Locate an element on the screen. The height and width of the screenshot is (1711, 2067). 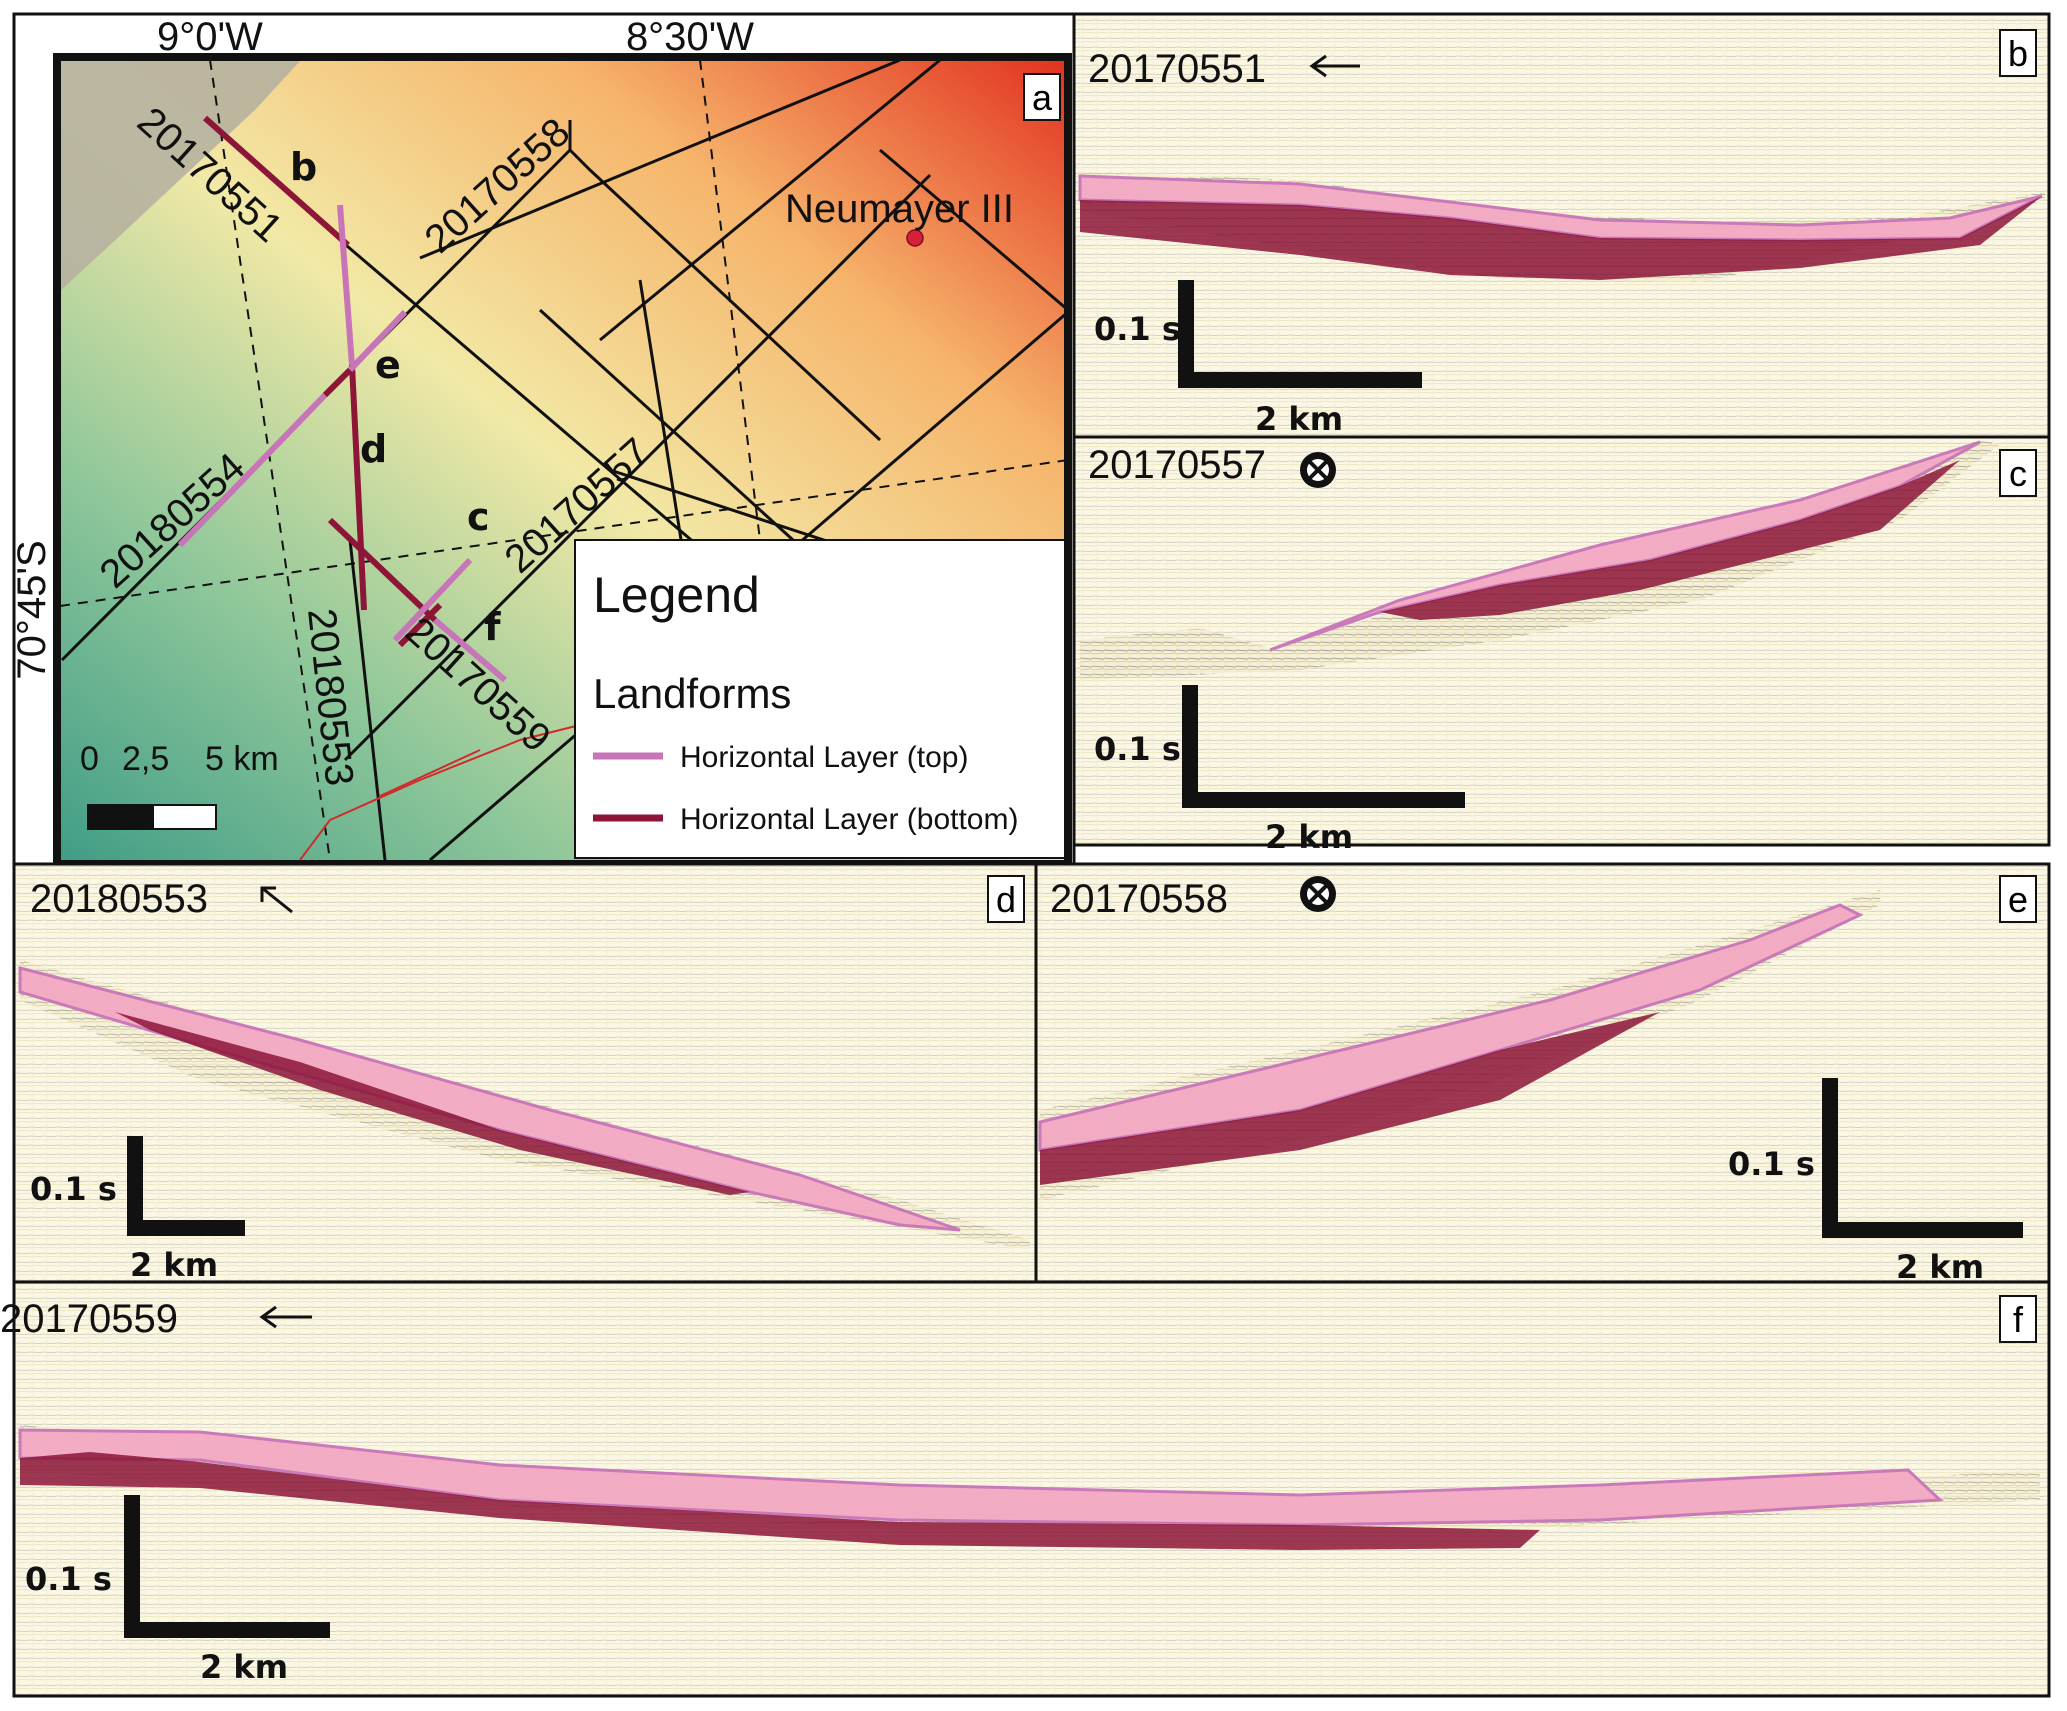
legend-subtitle: Landforms is located at coordinates (692, 693).